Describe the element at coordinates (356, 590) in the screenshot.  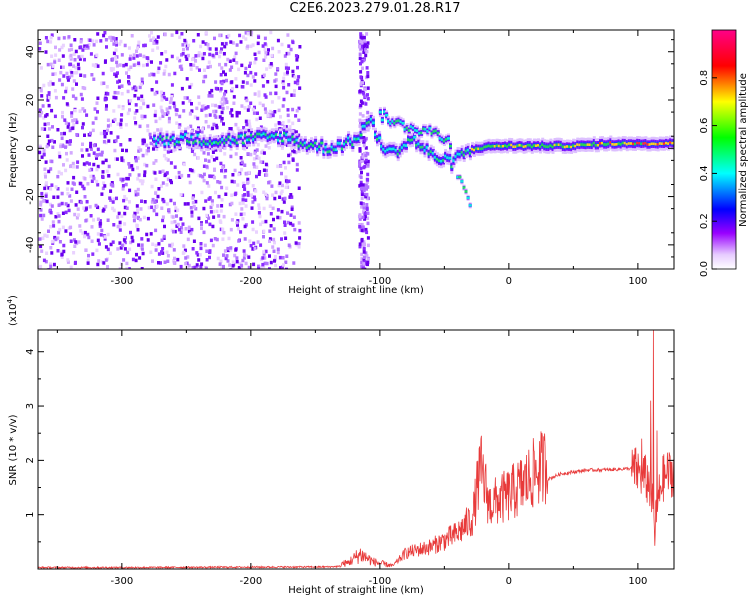
I see `snr-x-label: Height of straight line (km)` at that location.